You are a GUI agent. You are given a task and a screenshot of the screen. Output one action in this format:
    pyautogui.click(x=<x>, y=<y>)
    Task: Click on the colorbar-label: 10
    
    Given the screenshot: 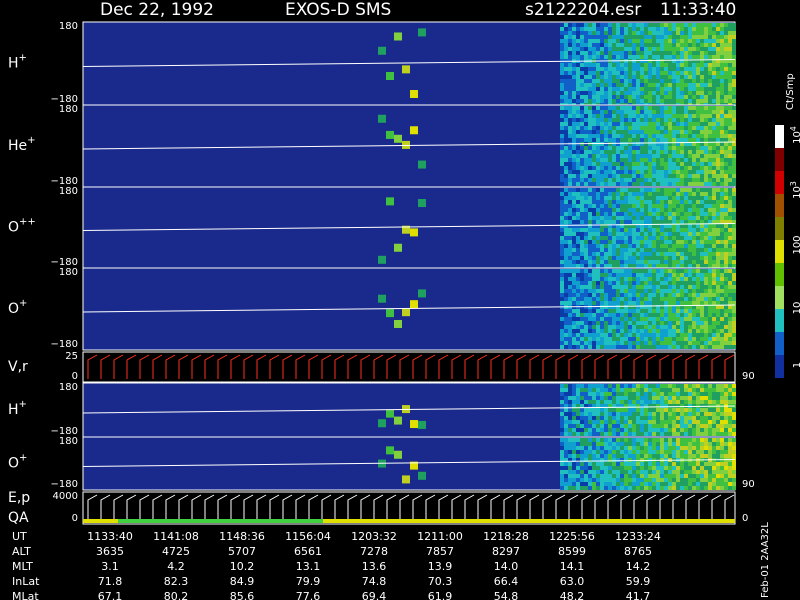 What is the action you would take?
    pyautogui.click(x=796, y=308)
    